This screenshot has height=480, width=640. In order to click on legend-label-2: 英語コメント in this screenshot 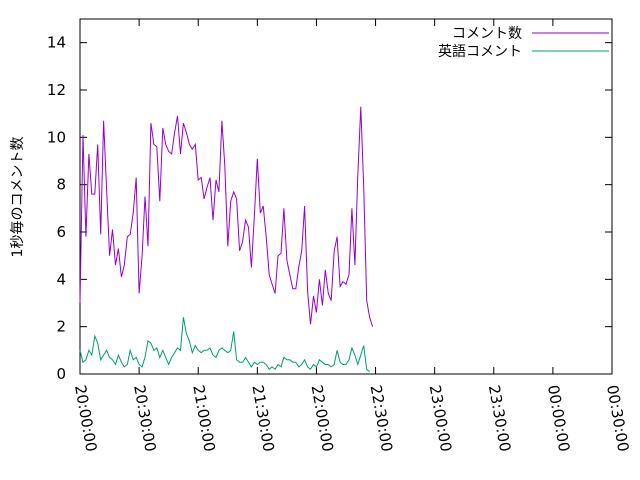, I will do `click(480, 51)`.